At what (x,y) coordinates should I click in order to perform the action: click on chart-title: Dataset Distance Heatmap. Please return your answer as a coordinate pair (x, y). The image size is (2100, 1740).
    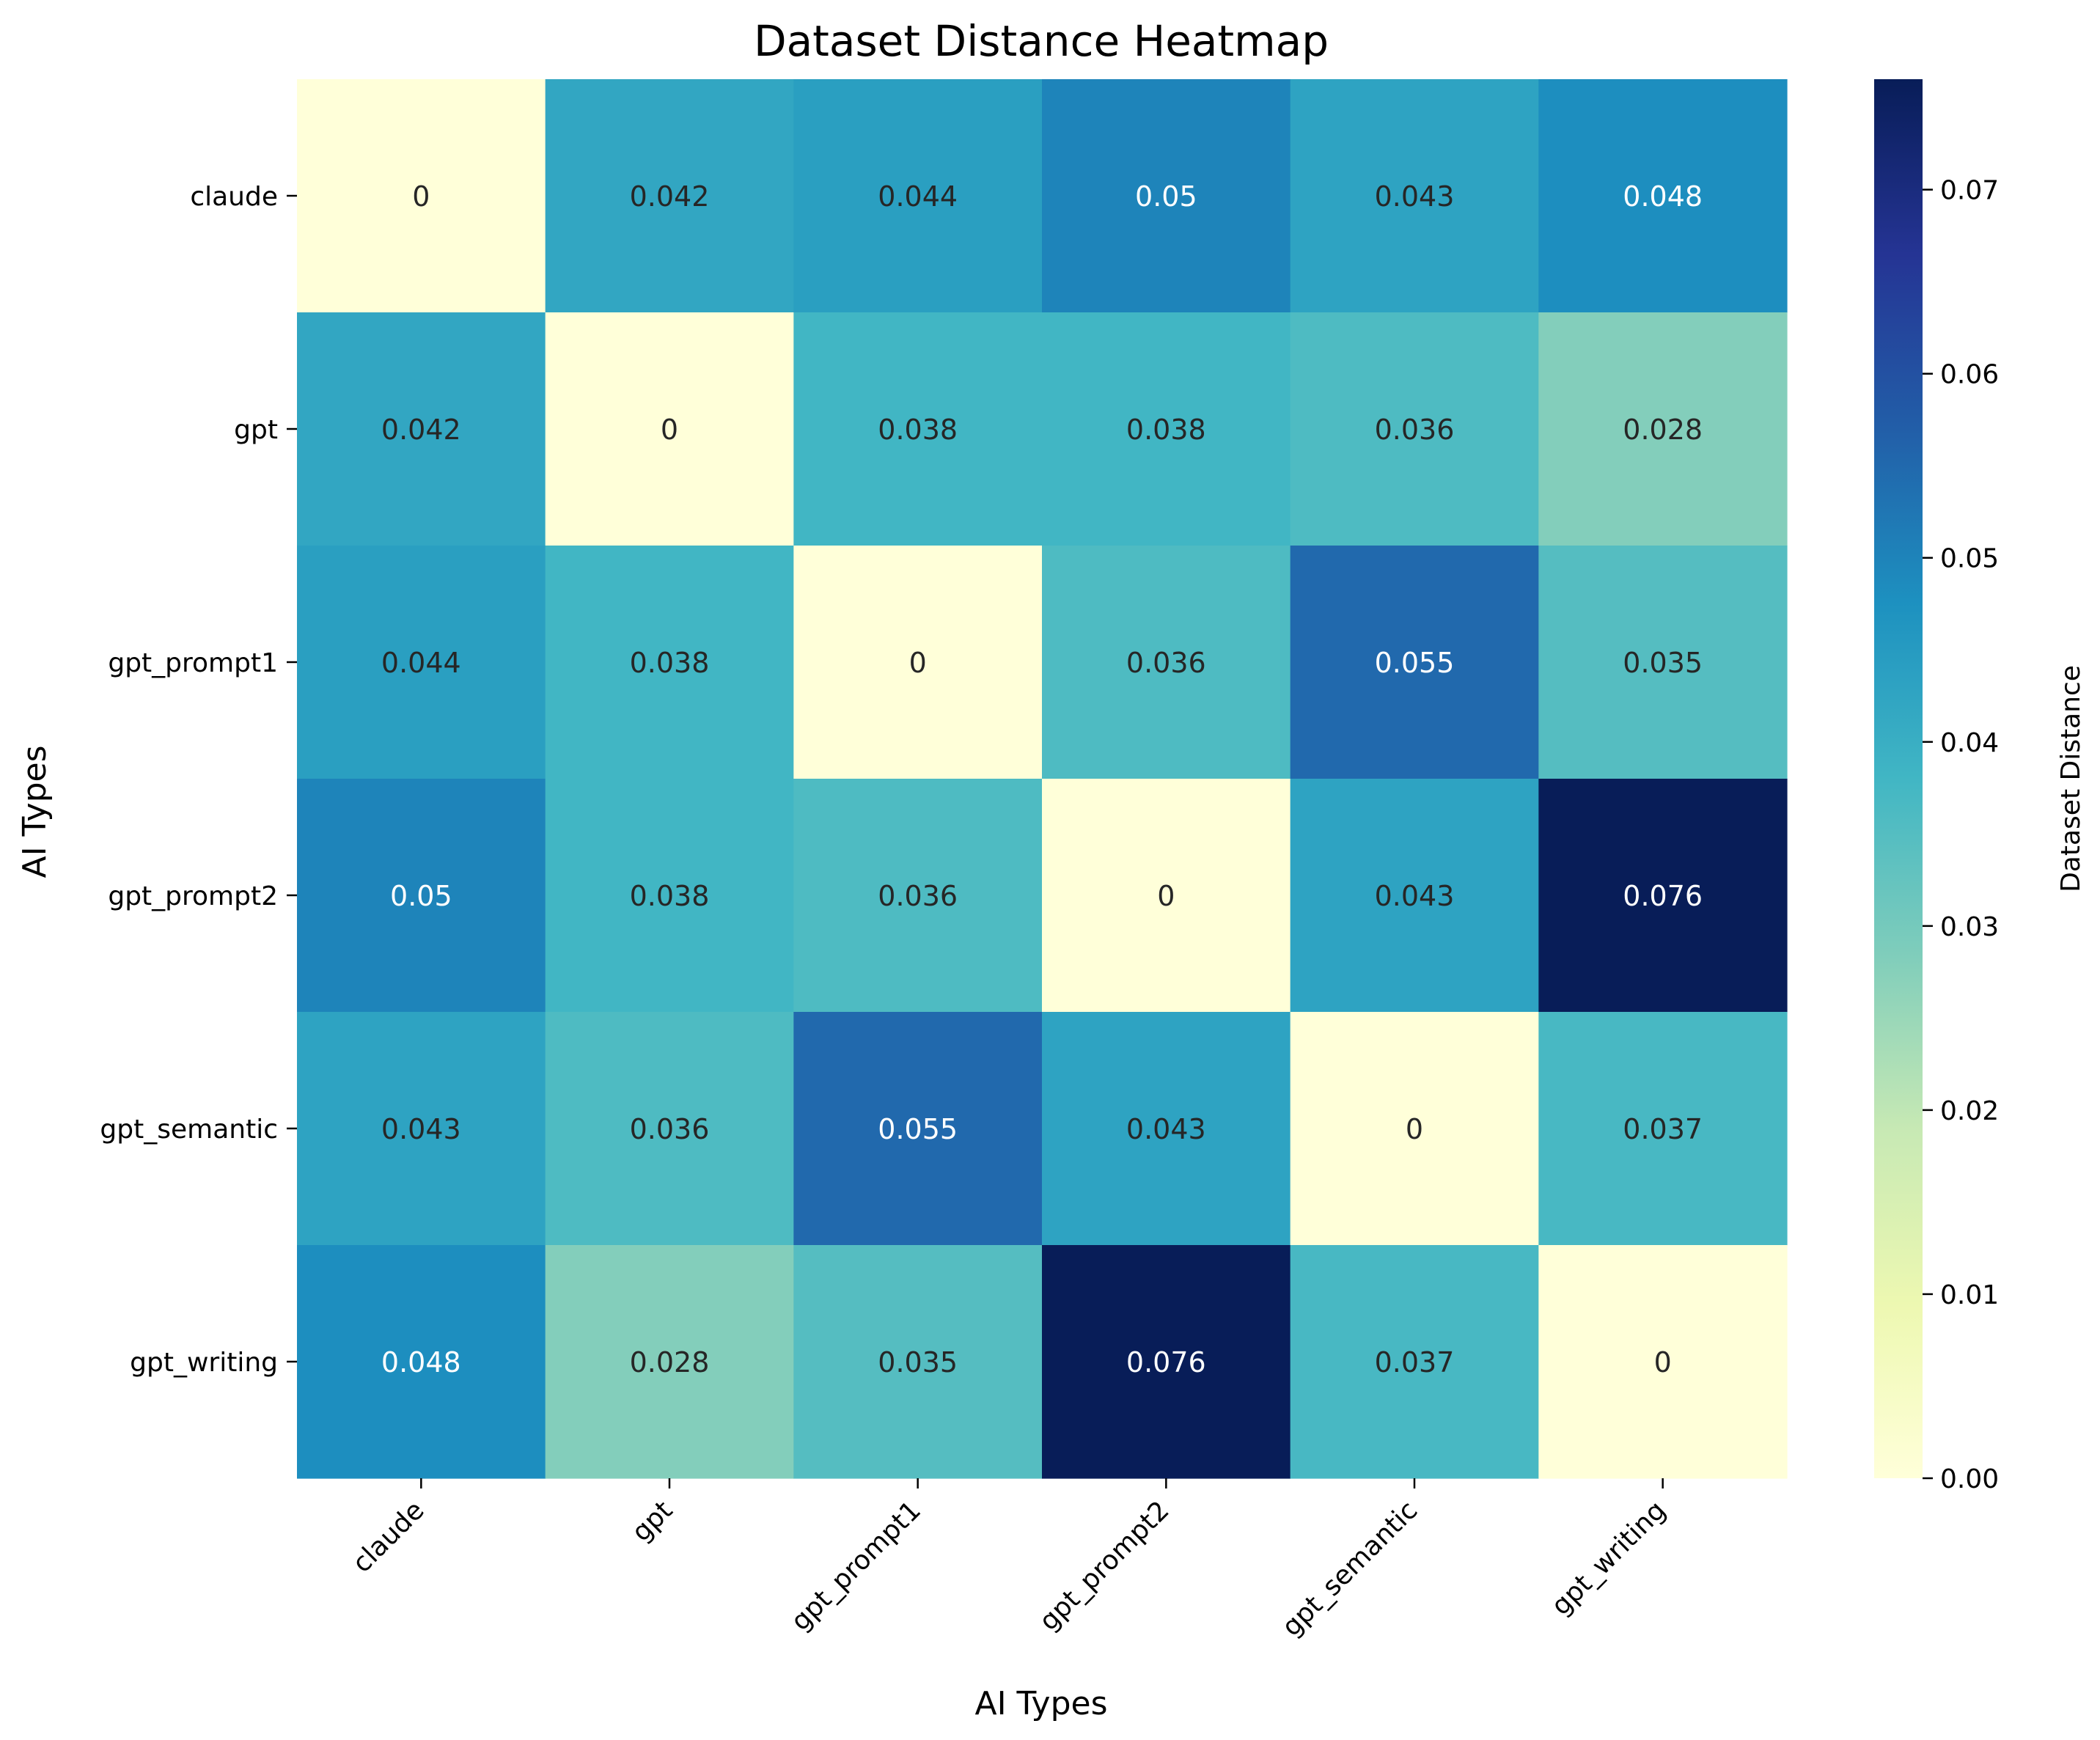
    Looking at the image, I should click on (1041, 41).